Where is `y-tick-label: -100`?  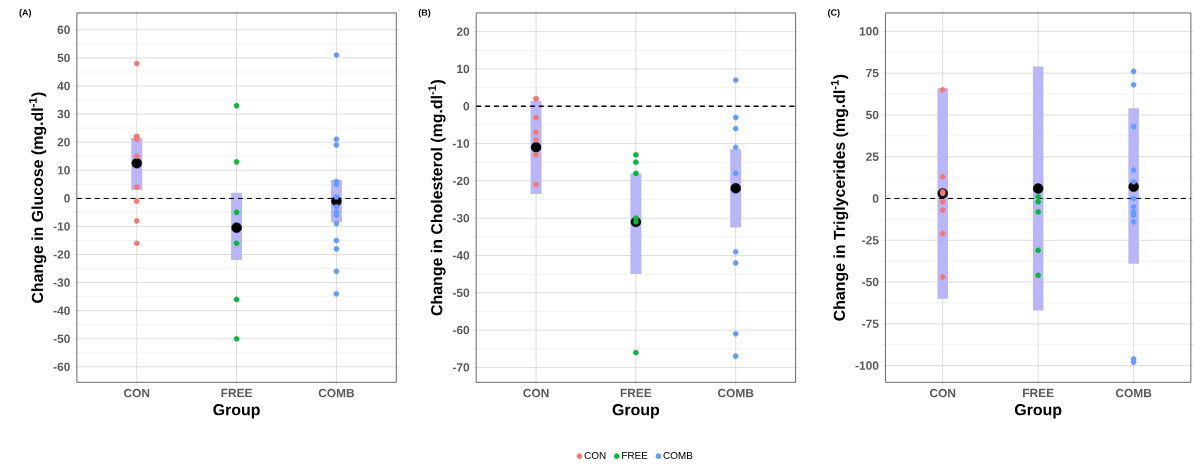
y-tick-label: -100 is located at coordinates (867, 365).